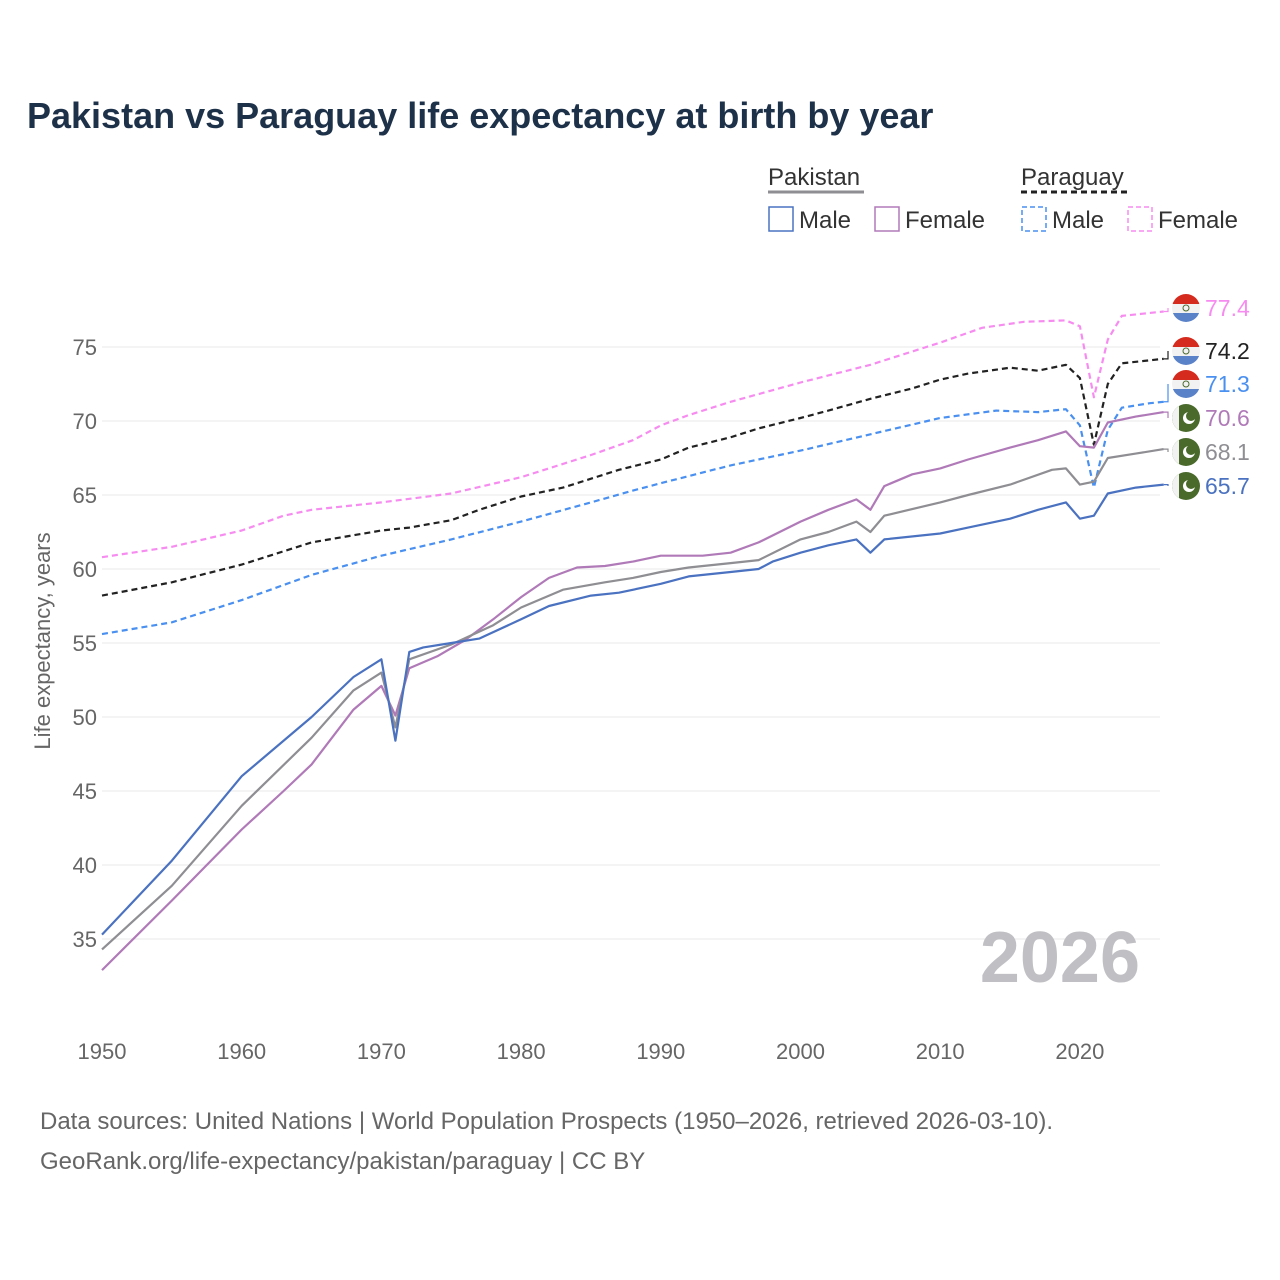 This screenshot has width=1280, height=1280. I want to click on y-tick-label: 35, so click(85, 939).